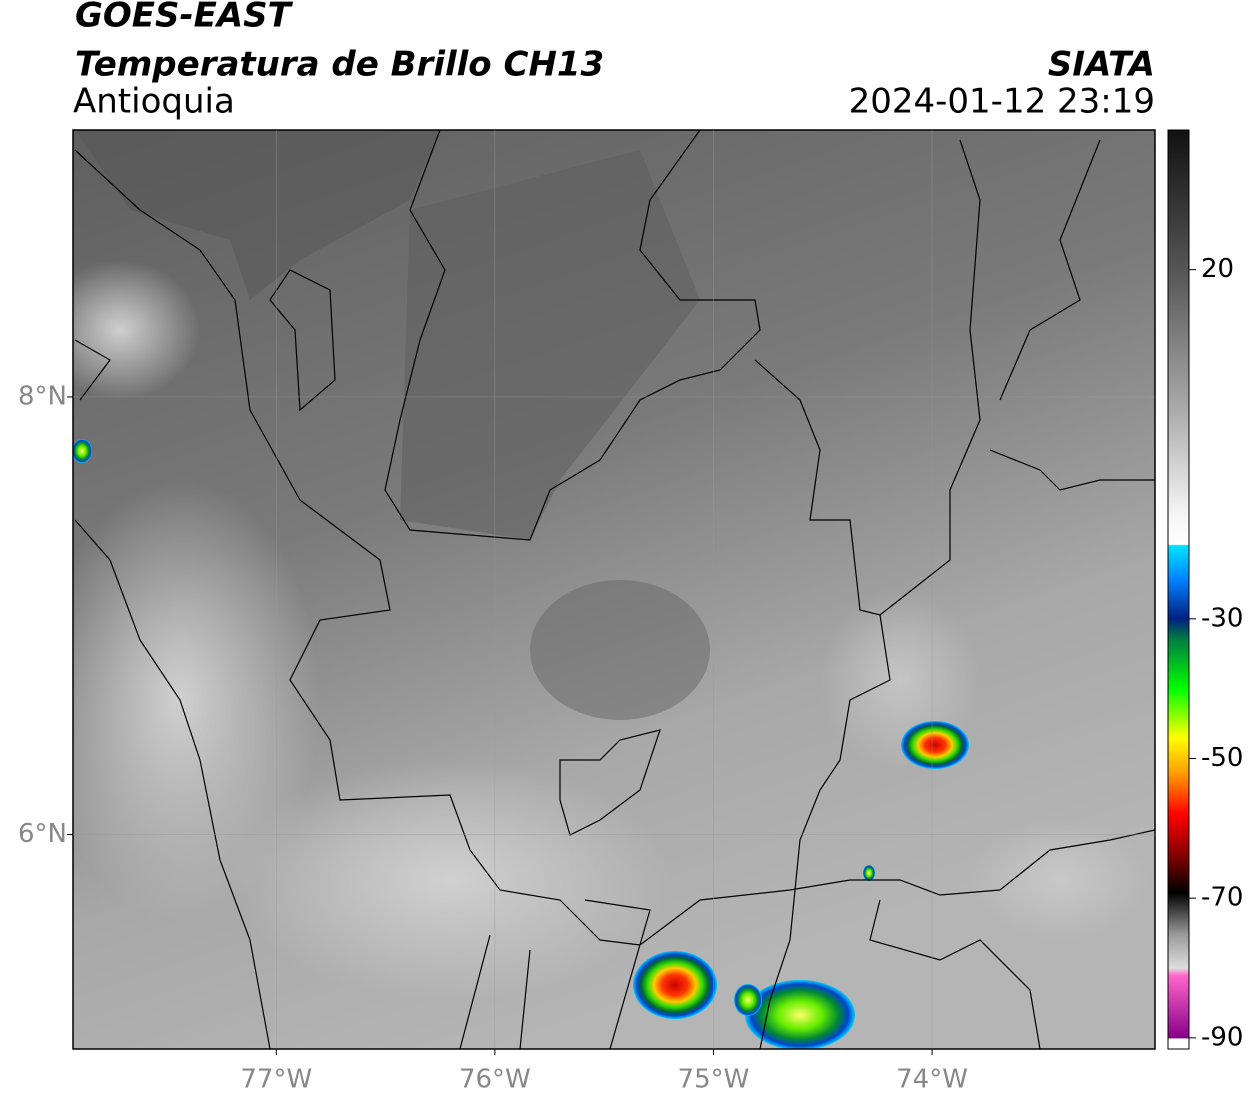  What do you see at coordinates (1002, 102) in the screenshot?
I see `datetime: 2024-01-12 23:19` at bounding box center [1002, 102].